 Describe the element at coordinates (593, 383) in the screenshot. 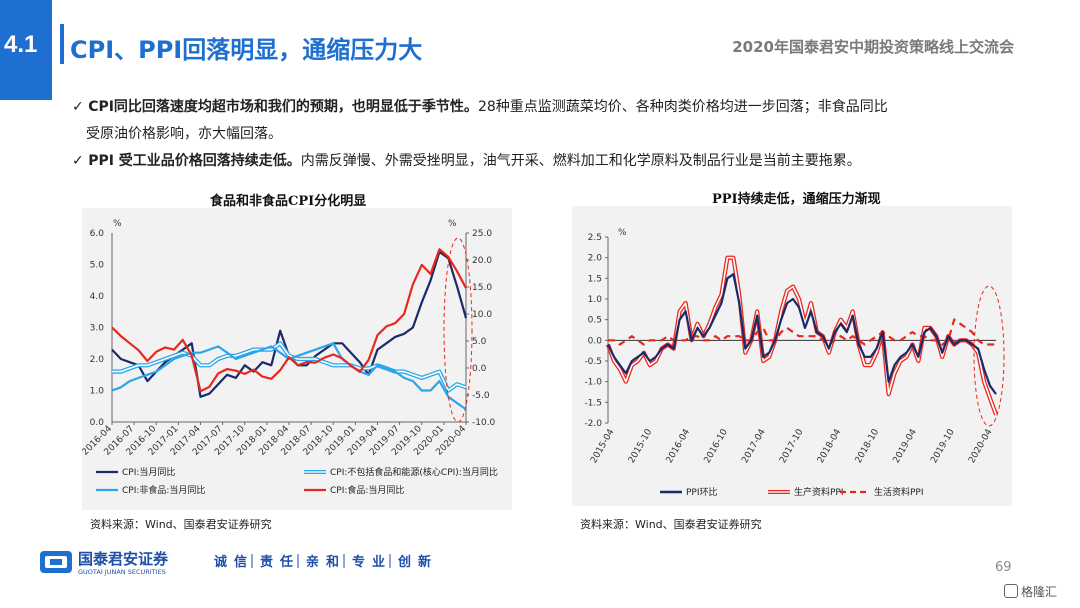

I see `y-tick-label: -1.0` at that location.